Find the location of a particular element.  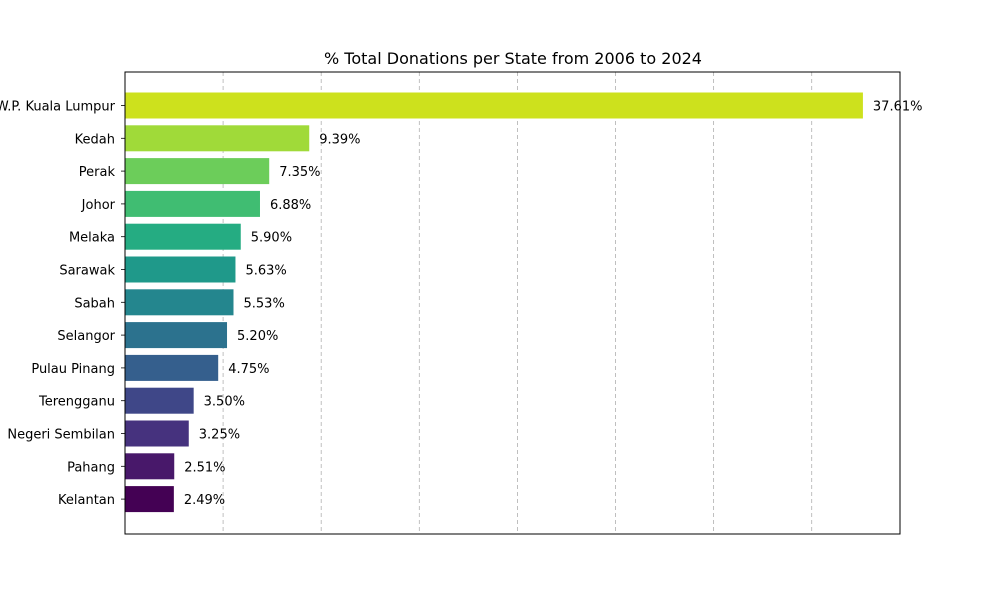

data-label: 5.90% is located at coordinates (271, 238).